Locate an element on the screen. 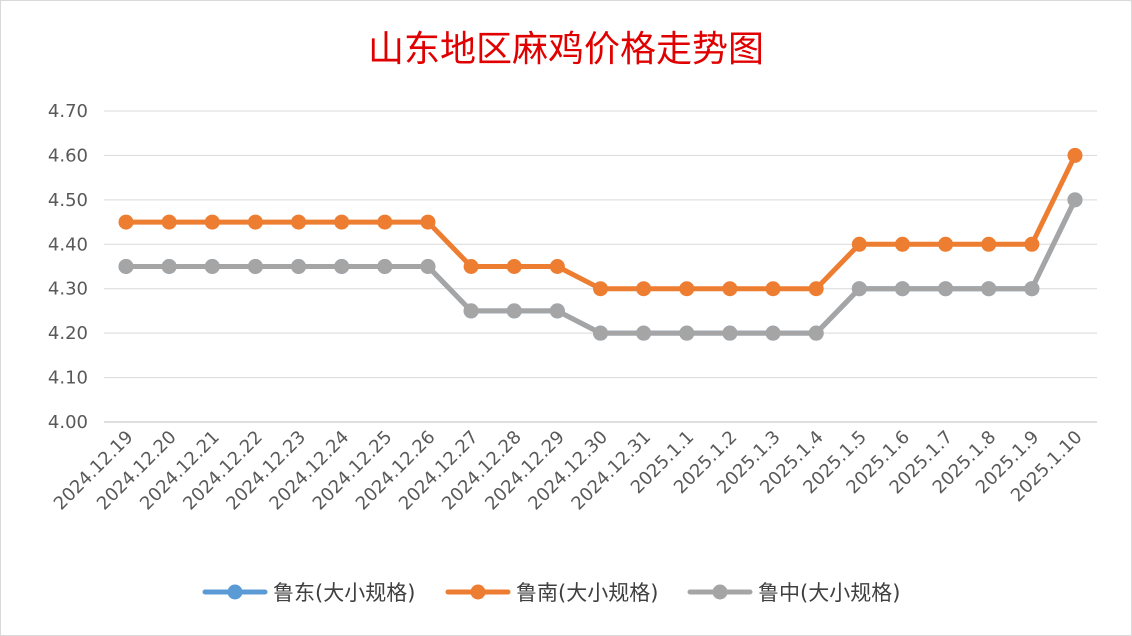  y-tick-label: 4.30 is located at coordinates (68, 289).